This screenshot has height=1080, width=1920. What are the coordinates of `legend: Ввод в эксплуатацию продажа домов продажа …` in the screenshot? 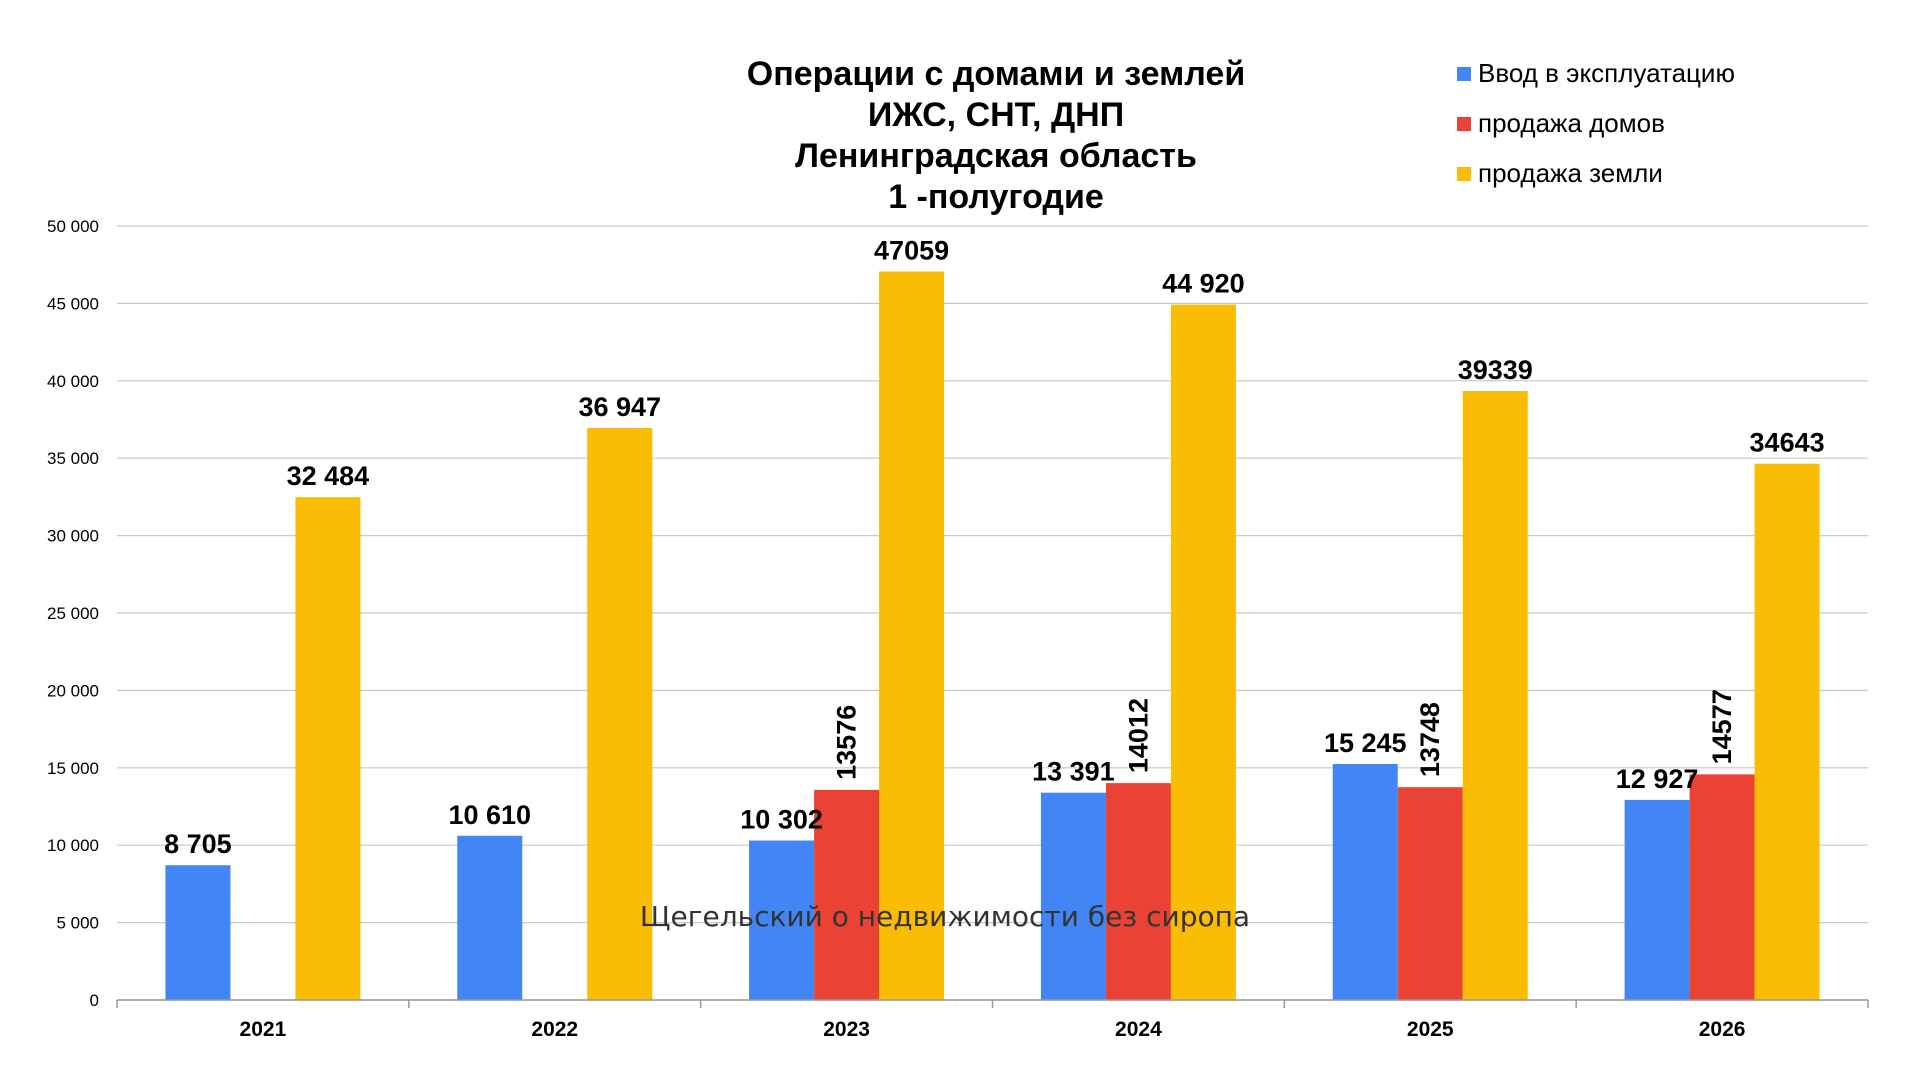 It's located at (1596, 123).